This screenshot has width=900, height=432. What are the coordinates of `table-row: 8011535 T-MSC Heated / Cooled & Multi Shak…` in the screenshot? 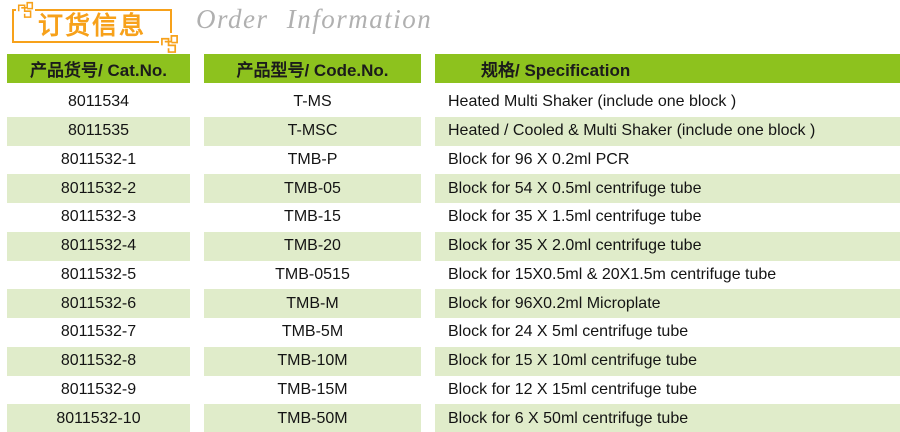 It's located at (453, 131).